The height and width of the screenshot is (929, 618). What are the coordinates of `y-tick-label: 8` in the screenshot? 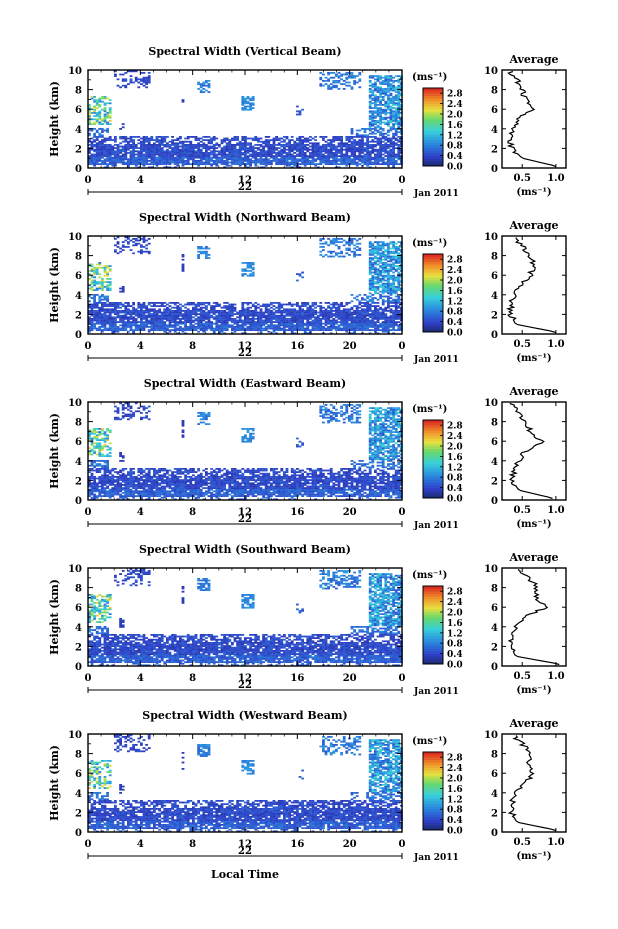 It's located at (78, 257).